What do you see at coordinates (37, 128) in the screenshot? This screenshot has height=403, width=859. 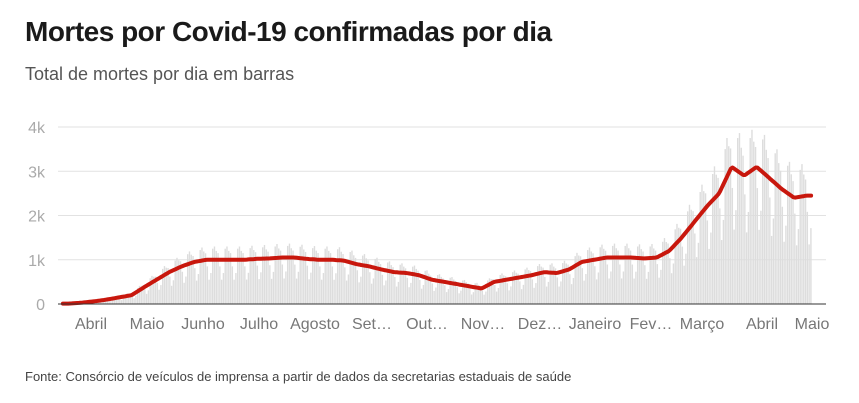 I see `y-tick-label: 4k` at bounding box center [37, 128].